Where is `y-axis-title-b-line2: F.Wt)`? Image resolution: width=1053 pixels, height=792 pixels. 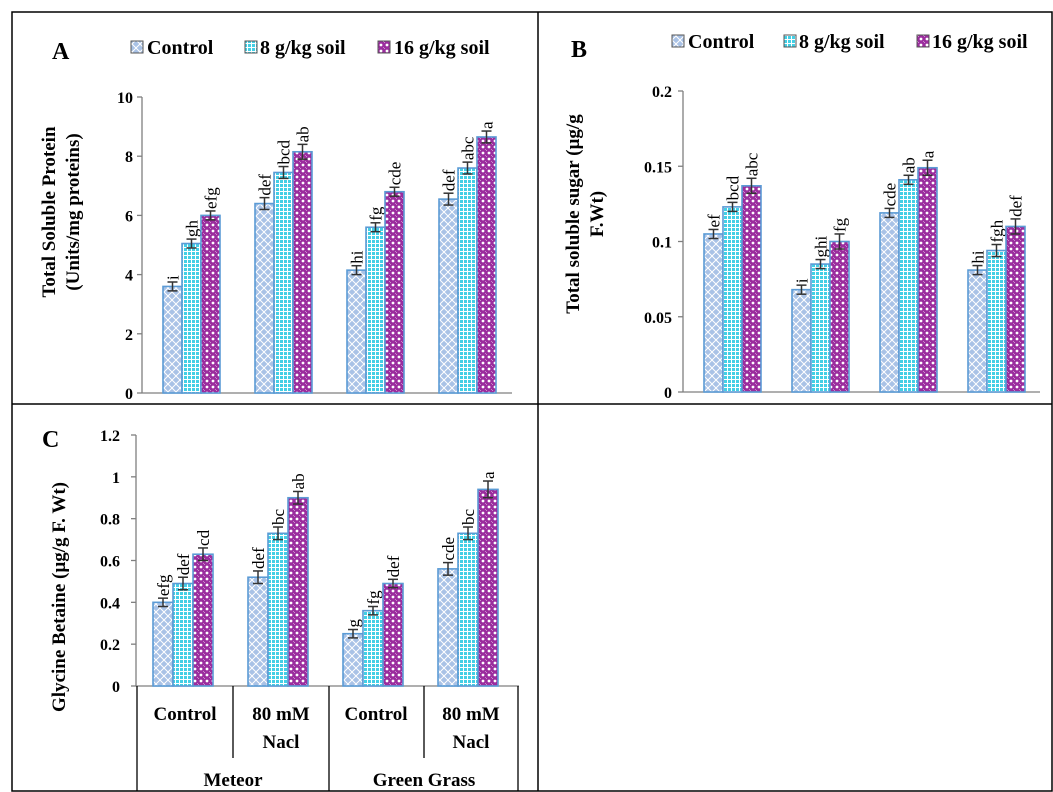
y-axis-title-b-line2: F.Wt) is located at coordinates (597, 214).